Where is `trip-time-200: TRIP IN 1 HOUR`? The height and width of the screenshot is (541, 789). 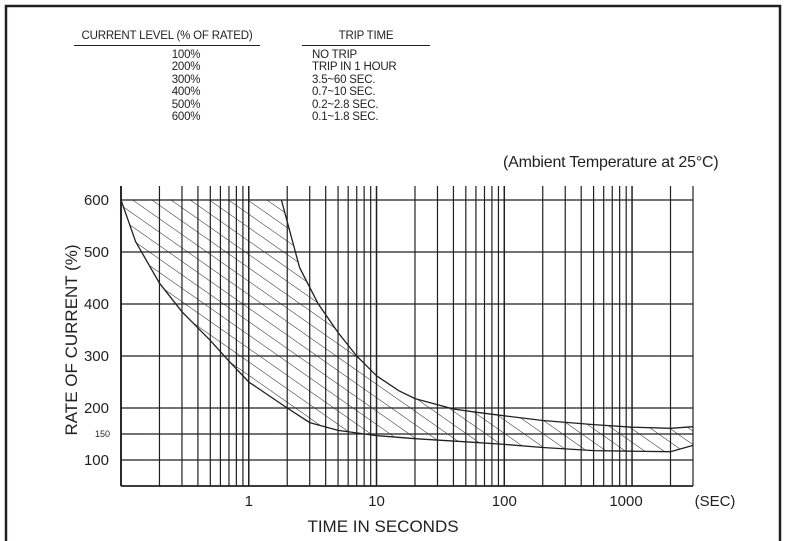
trip-time-200: TRIP IN 1 HOUR is located at coordinates (354, 67).